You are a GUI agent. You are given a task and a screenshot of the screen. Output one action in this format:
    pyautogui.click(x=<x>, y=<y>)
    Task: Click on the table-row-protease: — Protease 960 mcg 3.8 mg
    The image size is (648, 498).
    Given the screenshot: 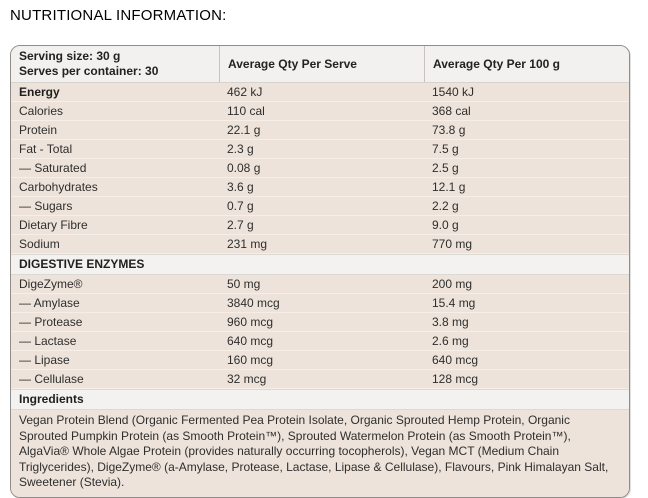 What is the action you would take?
    pyautogui.click(x=320, y=322)
    